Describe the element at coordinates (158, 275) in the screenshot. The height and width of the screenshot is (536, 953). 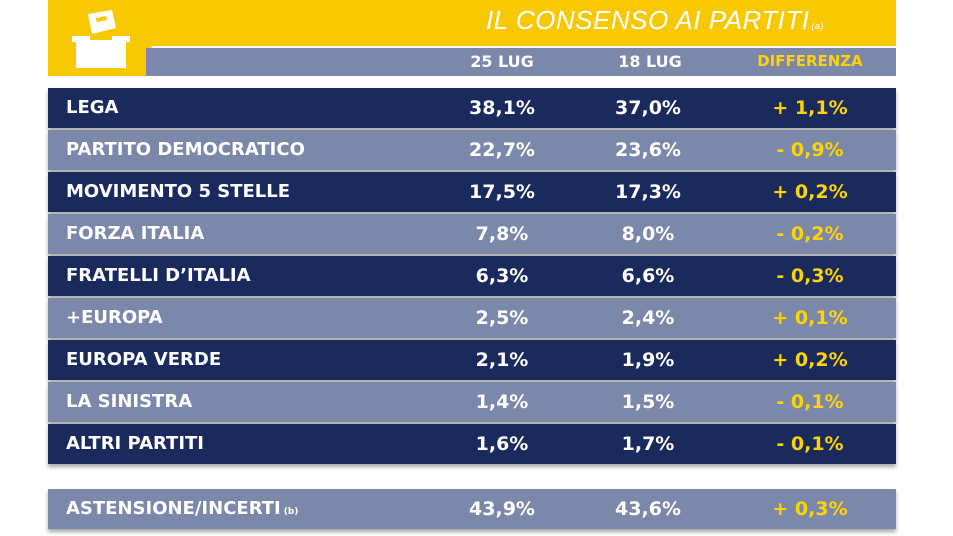
I see `party-name: FRATELLI D’ITALIA` at that location.